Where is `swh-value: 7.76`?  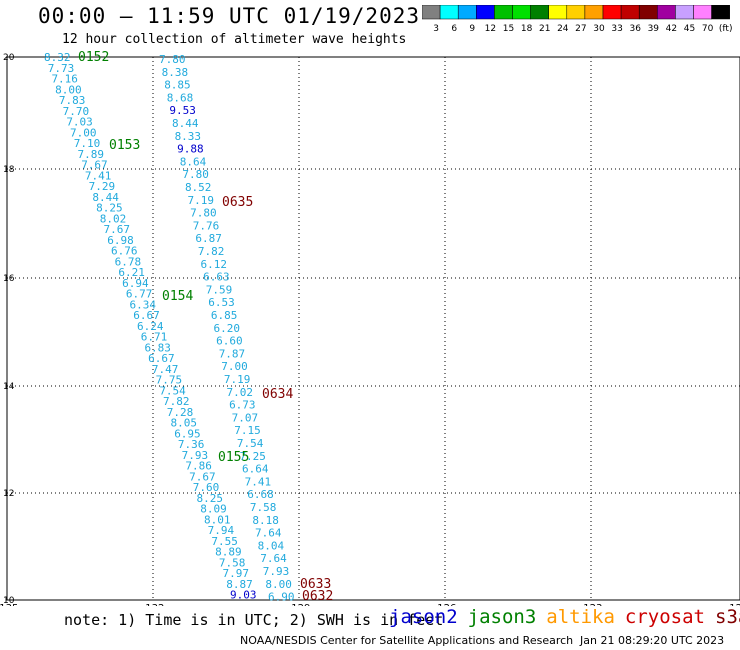
swh-value: 7.76 is located at coordinates (206, 225).